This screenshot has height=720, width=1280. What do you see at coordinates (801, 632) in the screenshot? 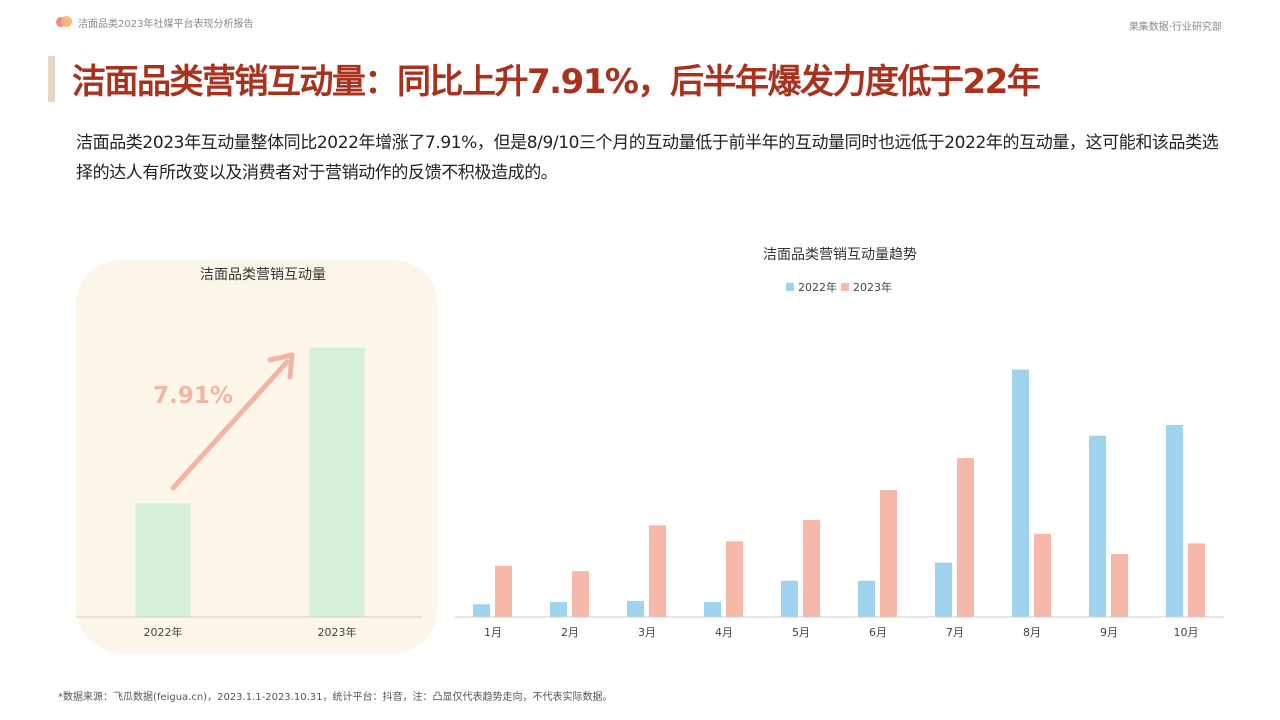
I see `month-tick-label: 5月` at bounding box center [801, 632].